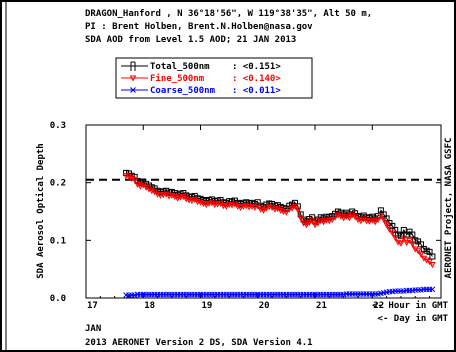 The width and height of the screenshot is (456, 352). What do you see at coordinates (58, 299) in the screenshot?
I see `y-tick-label: 0.0` at bounding box center [58, 299].